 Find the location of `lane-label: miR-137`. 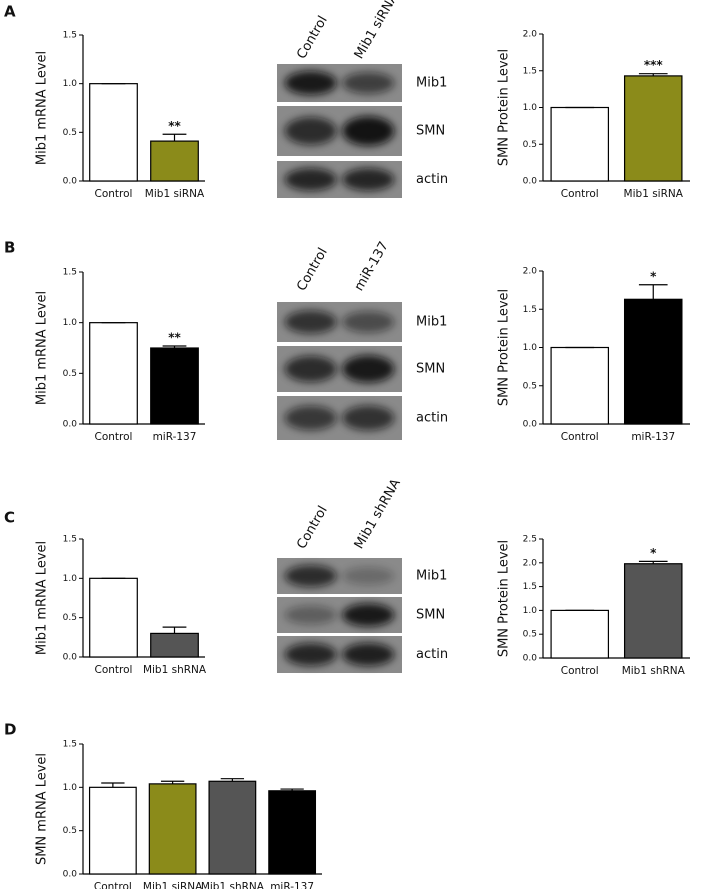

lane-label: miR-137 is located at coordinates (372, 266).